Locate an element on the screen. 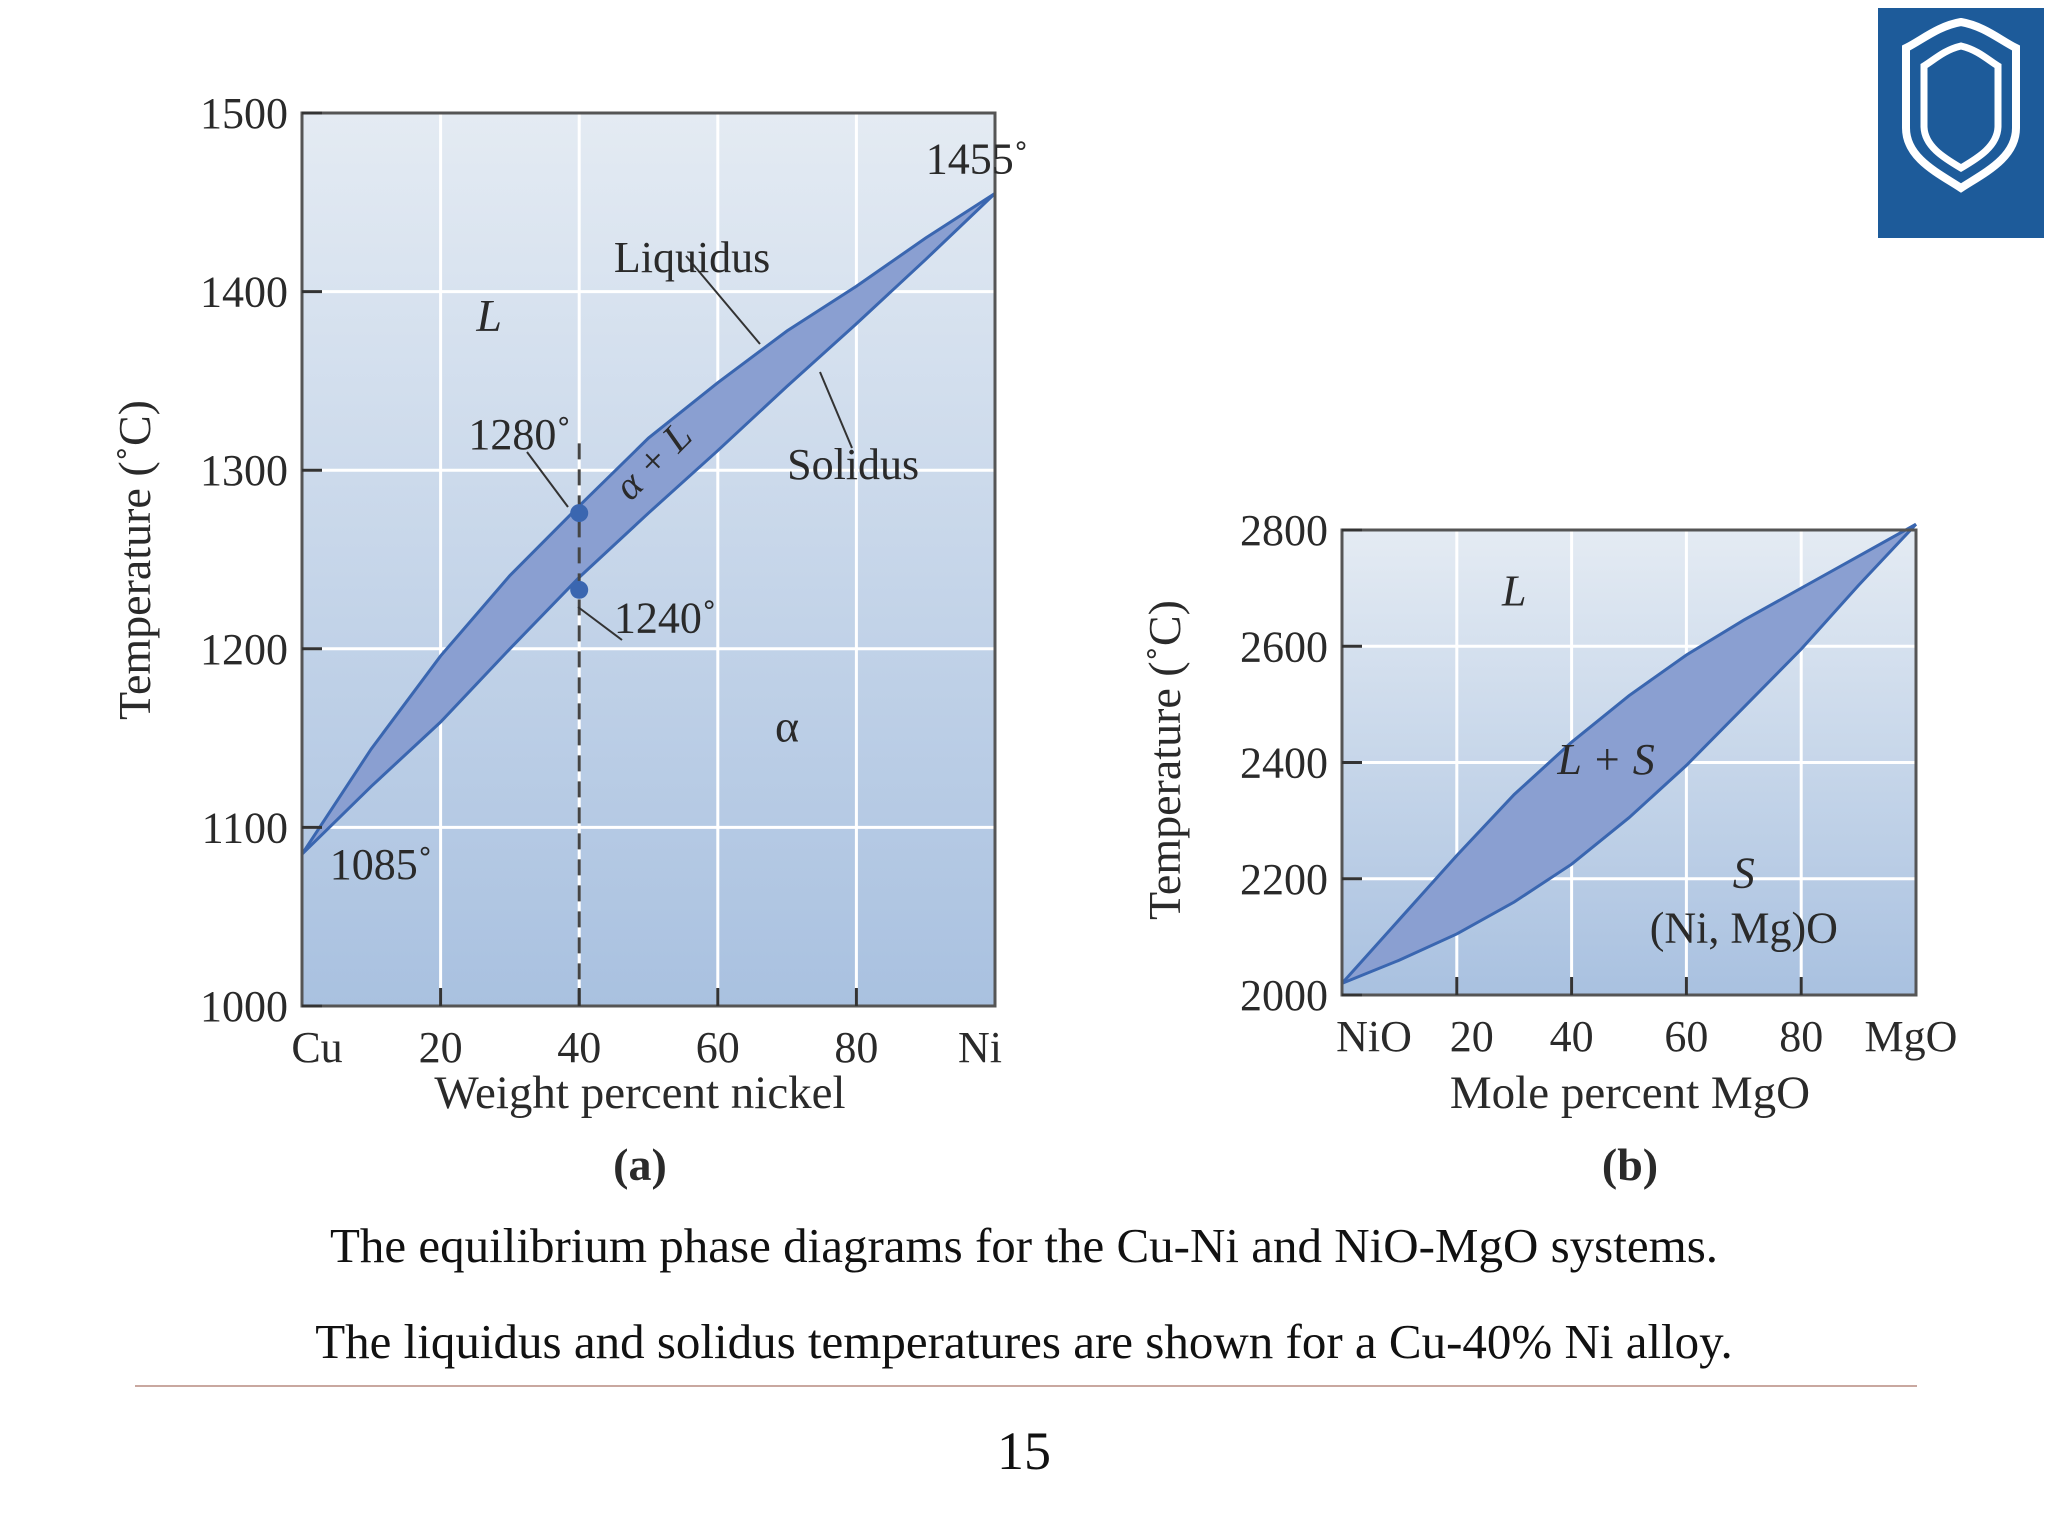 This screenshot has height=1536, width=2048. chart-a-x-axis-title: Weight percent nickel is located at coordinates (639, 1093).